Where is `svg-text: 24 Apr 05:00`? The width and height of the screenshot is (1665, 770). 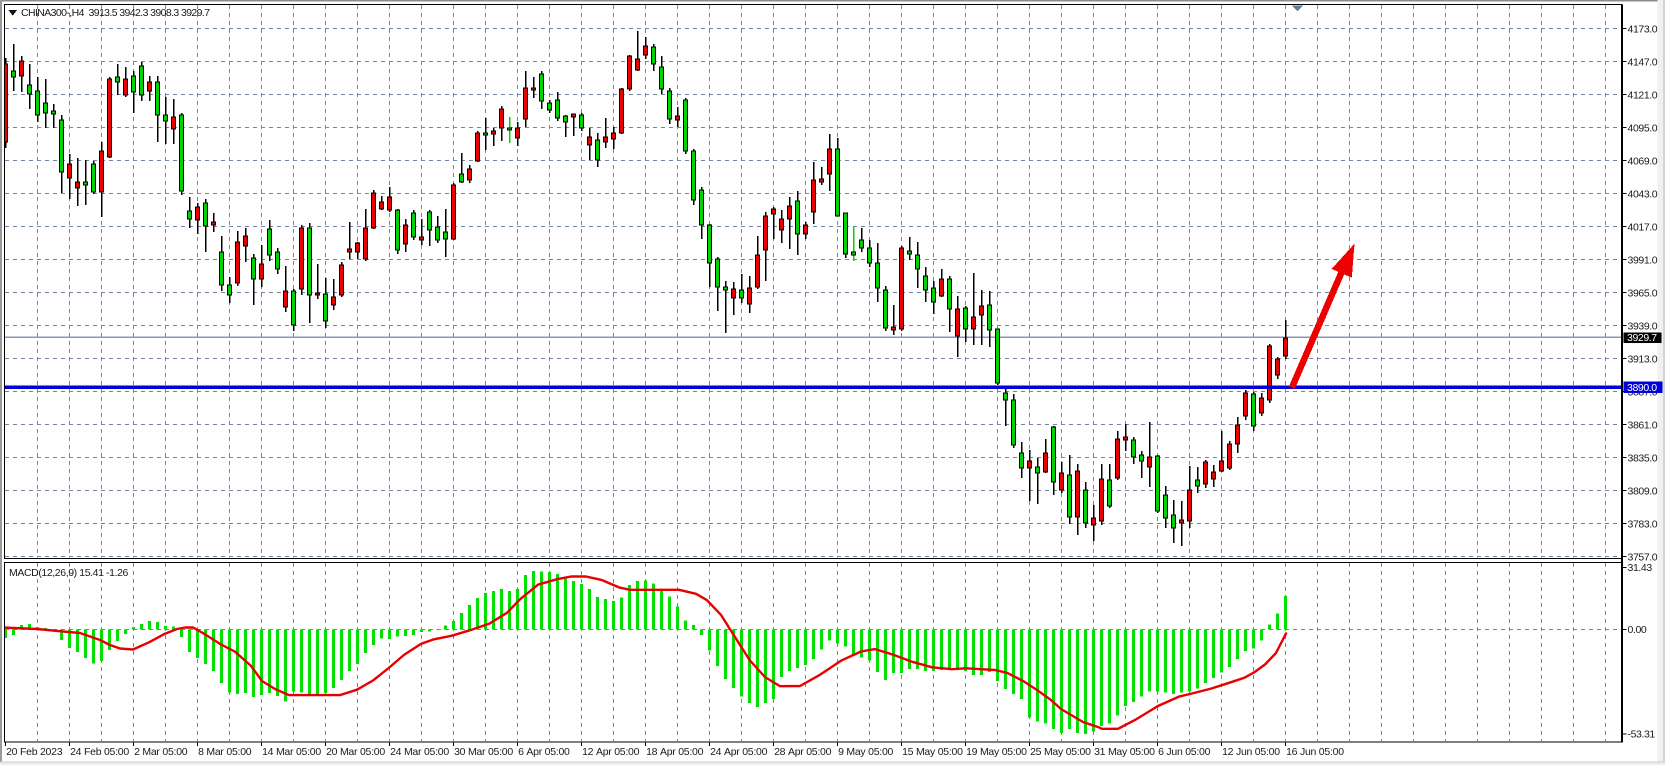 svg-text: 24 Apr 05:00 is located at coordinates (739, 752).